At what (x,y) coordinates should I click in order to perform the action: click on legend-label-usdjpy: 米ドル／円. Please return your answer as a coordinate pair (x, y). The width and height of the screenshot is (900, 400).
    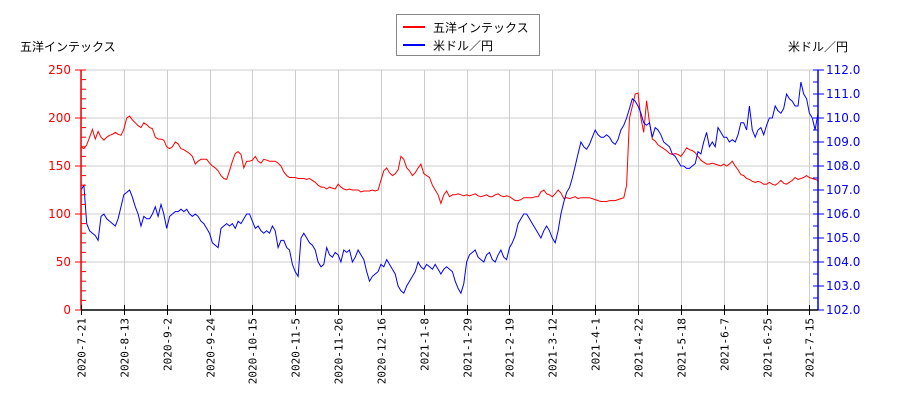
    Looking at the image, I should click on (463, 45).